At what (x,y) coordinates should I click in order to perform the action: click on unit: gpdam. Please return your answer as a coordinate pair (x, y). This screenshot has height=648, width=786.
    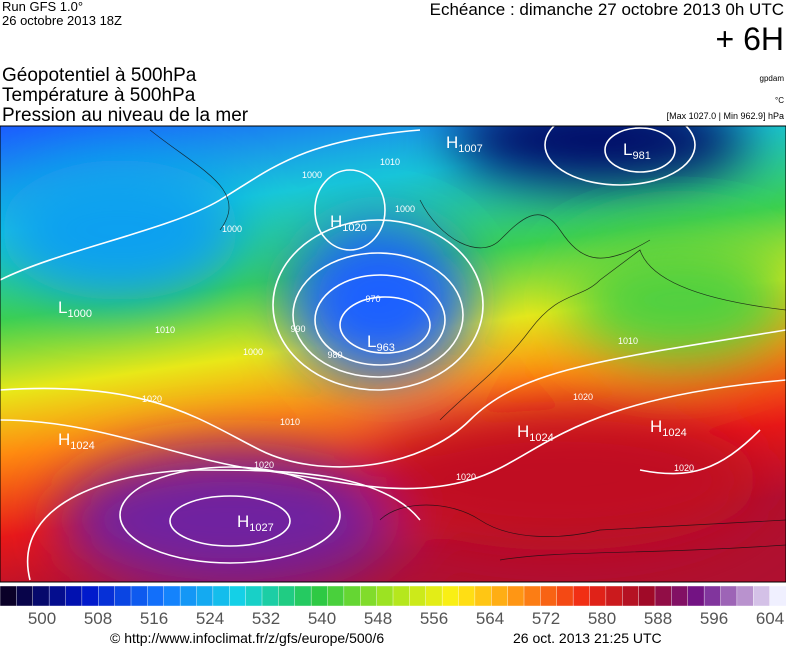
    Looking at the image, I should click on (772, 78).